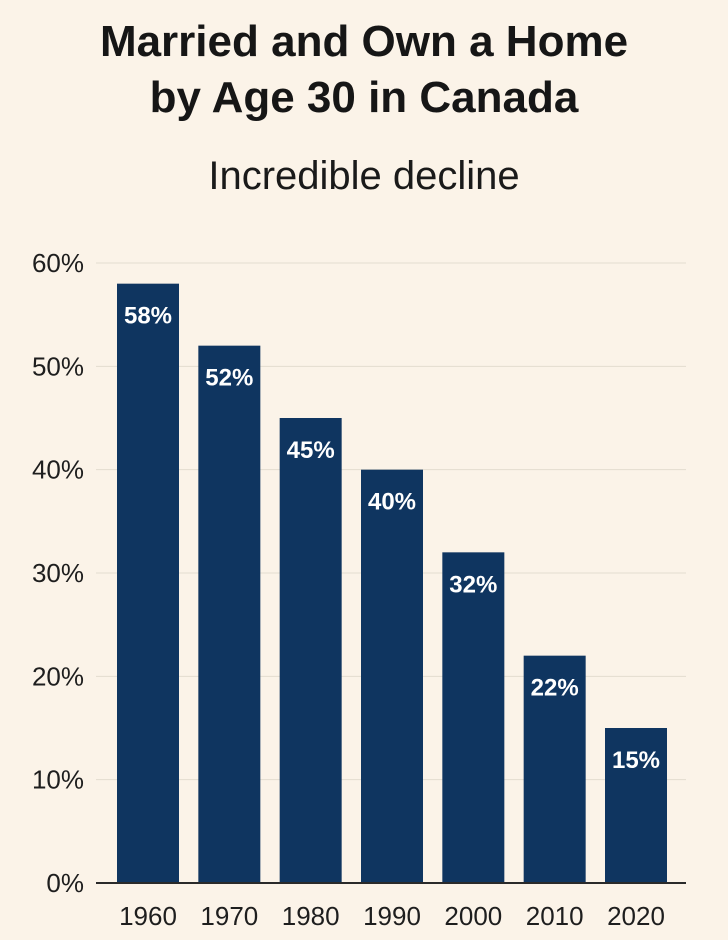 The width and height of the screenshot is (728, 940). What do you see at coordinates (473, 916) in the screenshot?
I see `x-tick-label: 2000` at bounding box center [473, 916].